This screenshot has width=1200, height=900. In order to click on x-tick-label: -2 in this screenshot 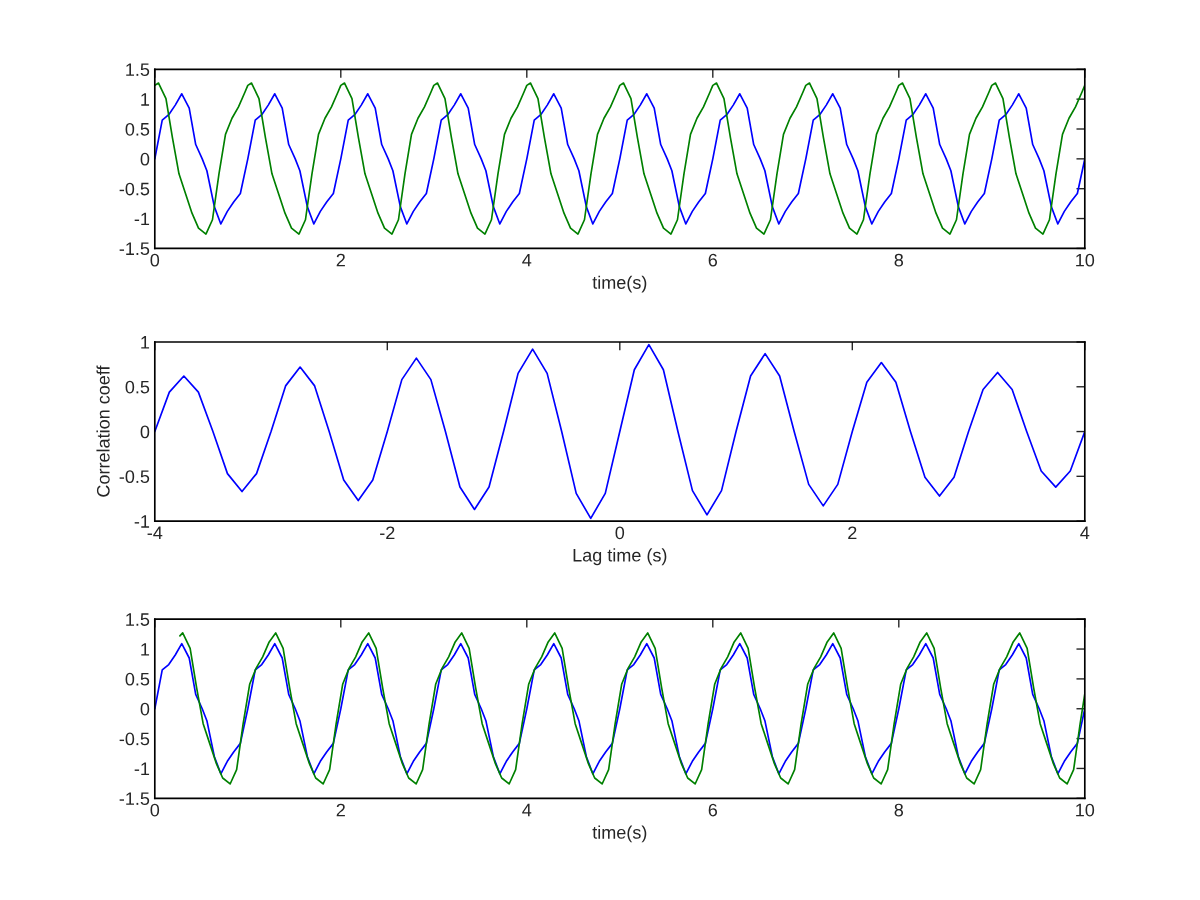, I will do `click(387, 533)`.